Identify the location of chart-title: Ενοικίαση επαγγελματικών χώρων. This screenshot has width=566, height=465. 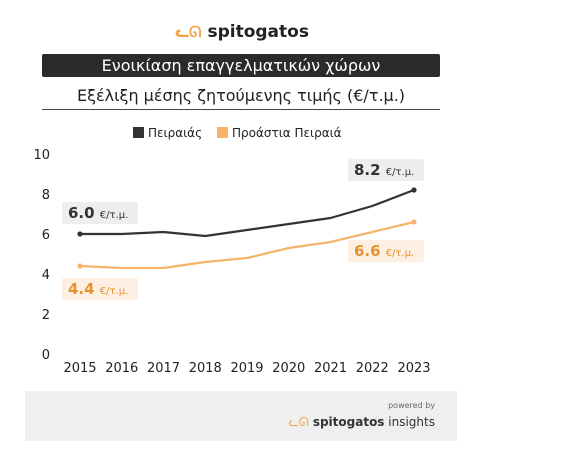
(241, 65).